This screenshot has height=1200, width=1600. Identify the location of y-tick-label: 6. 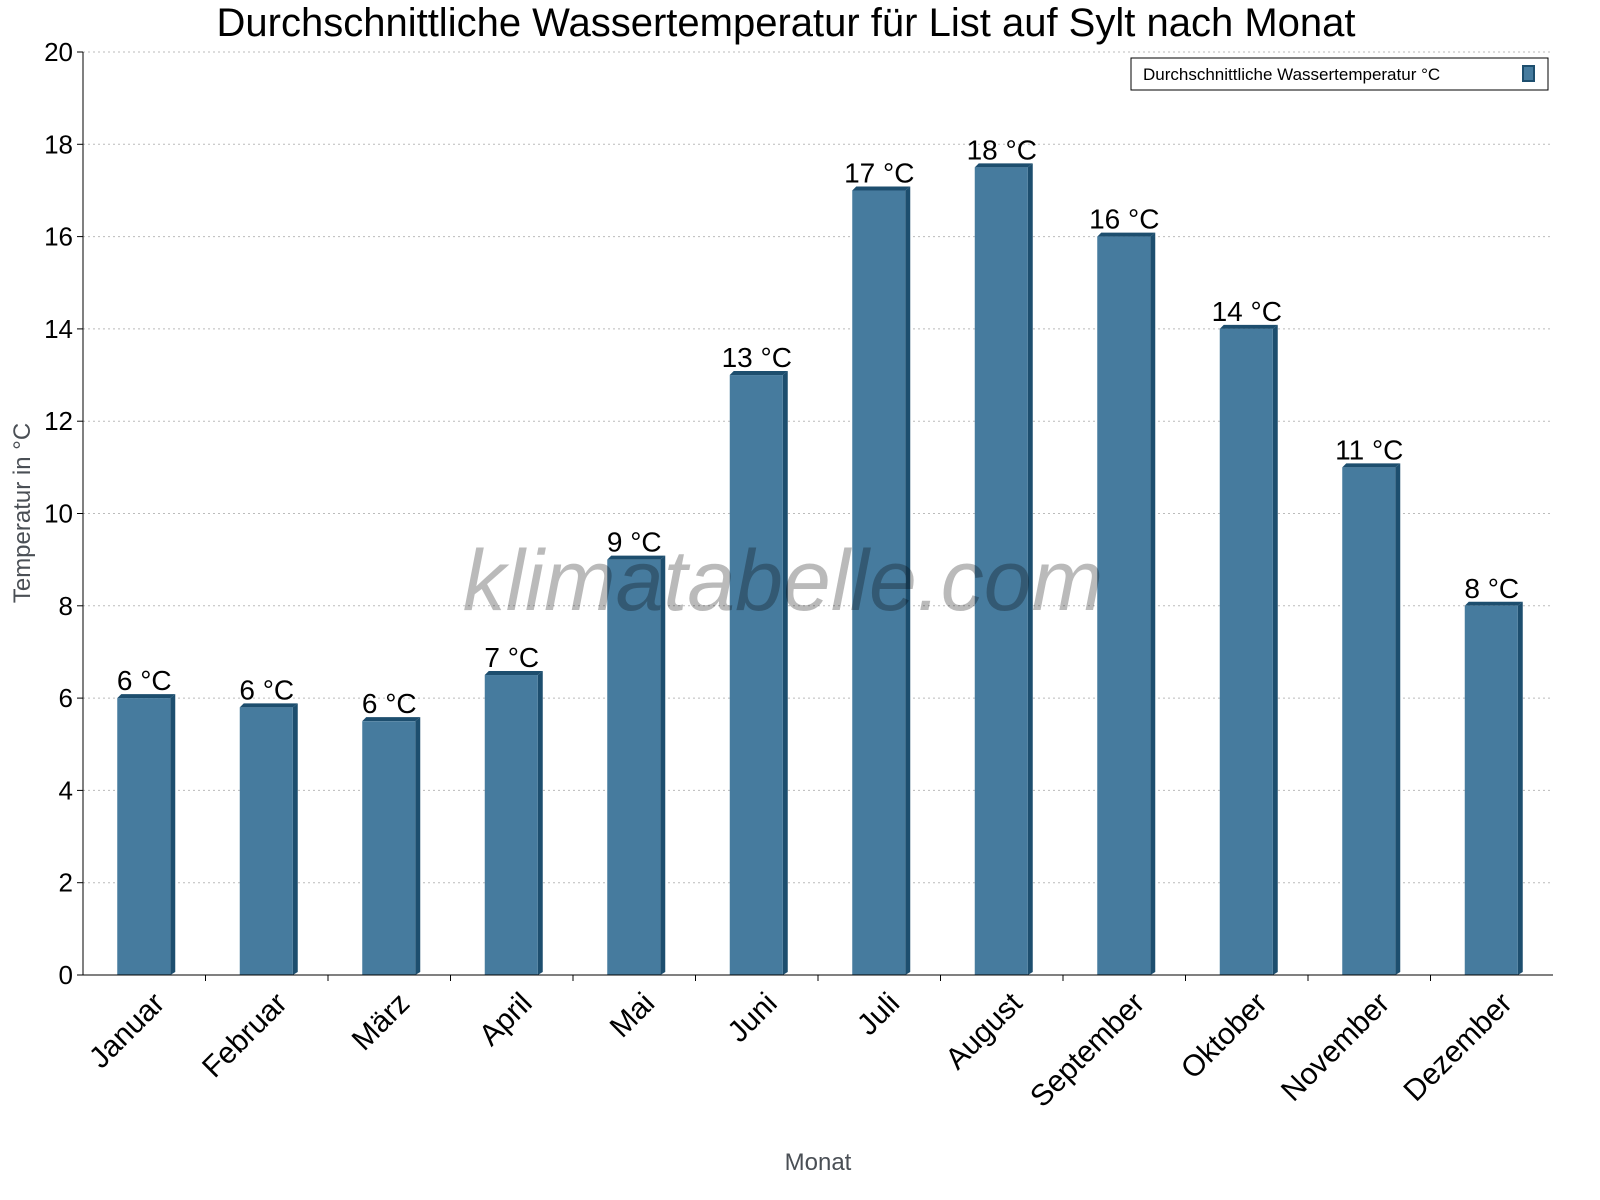
(66, 698).